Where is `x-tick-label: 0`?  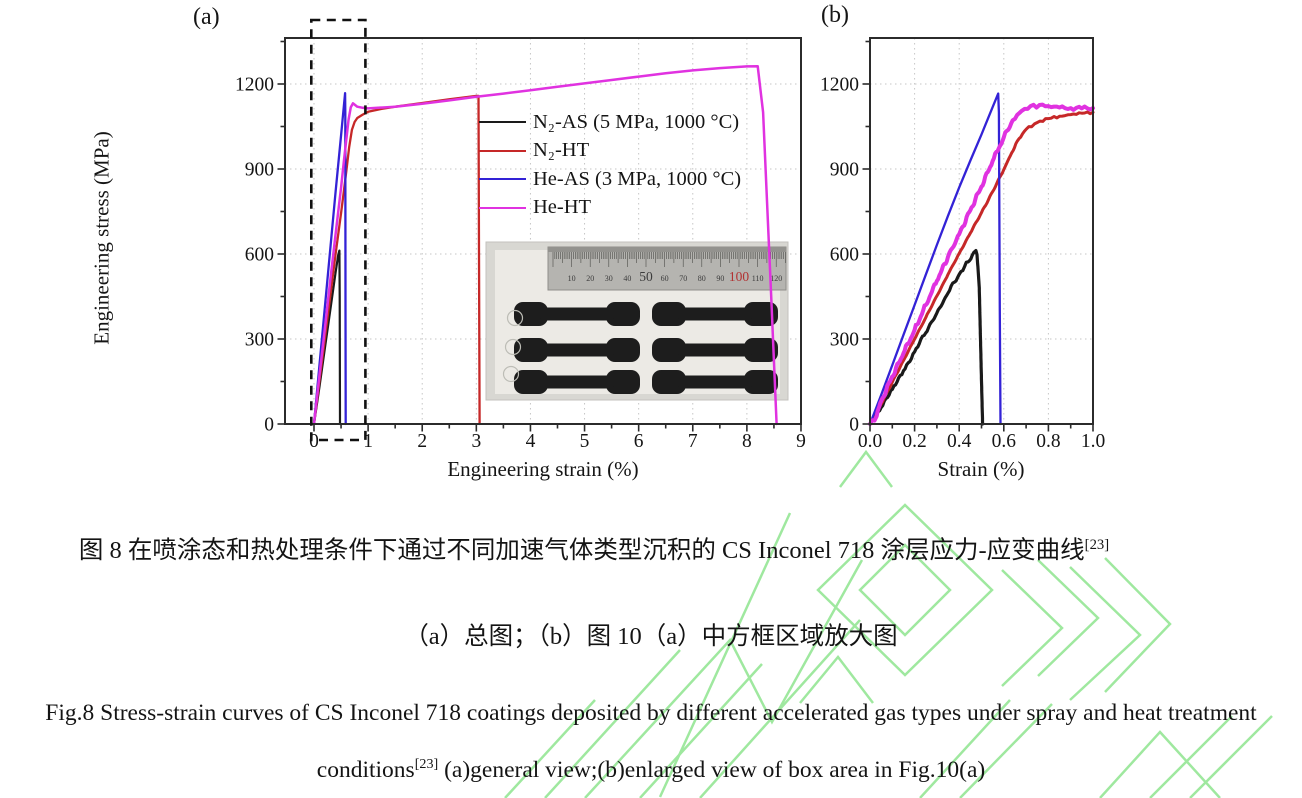
x-tick-label: 0 is located at coordinates (314, 441).